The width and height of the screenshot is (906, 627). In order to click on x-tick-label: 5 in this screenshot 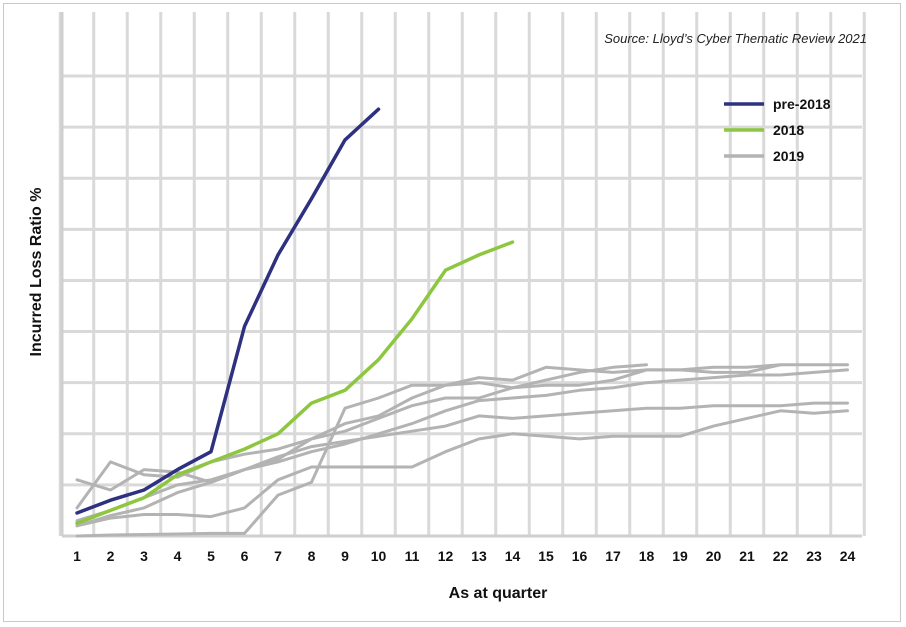, I will do `click(211, 556)`.